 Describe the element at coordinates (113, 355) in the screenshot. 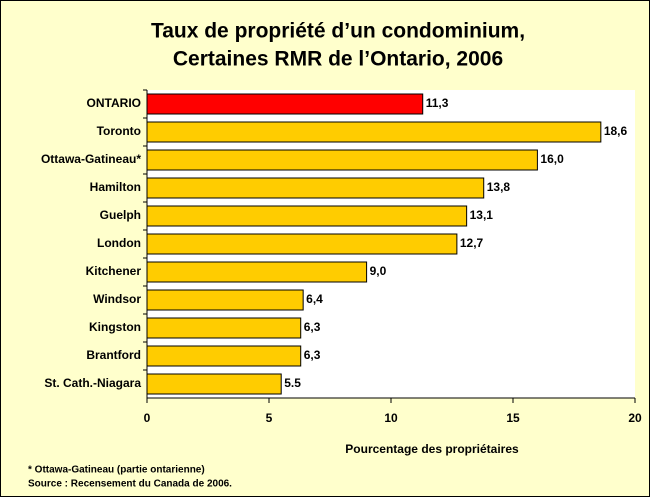

I see `y-tick-label: Brantford` at that location.